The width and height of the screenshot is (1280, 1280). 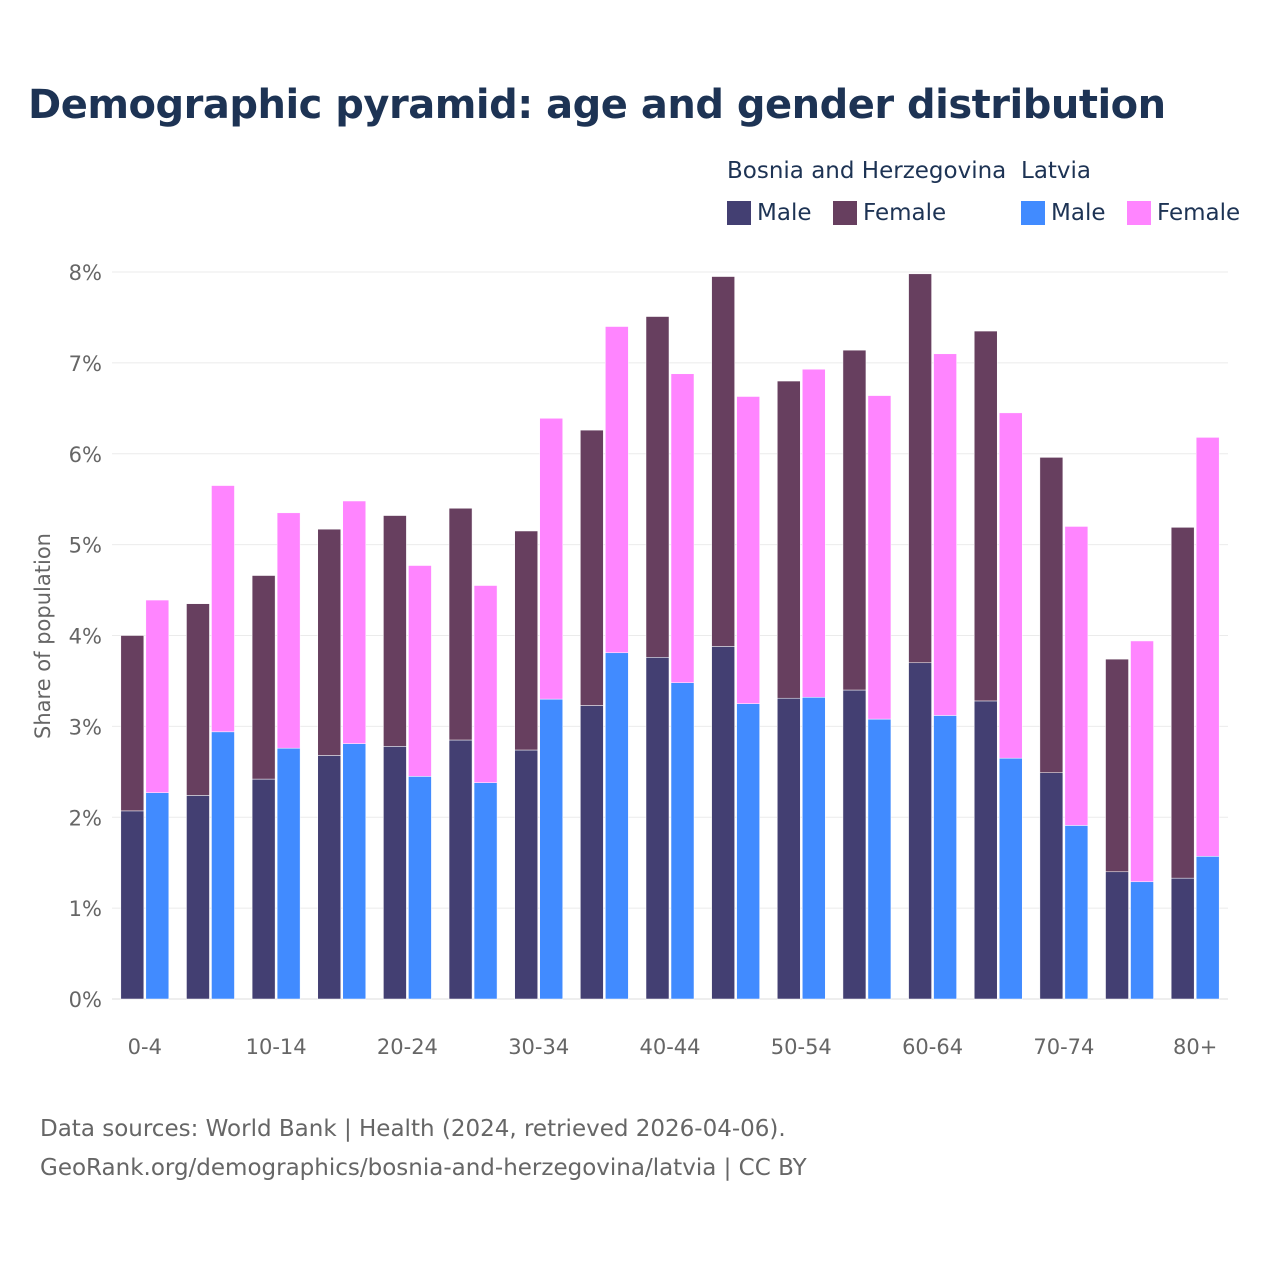 I want to click on bar-bosnia-and-herzegovina-female: 70-74 Female: 3.47%, so click(x=1051, y=615).